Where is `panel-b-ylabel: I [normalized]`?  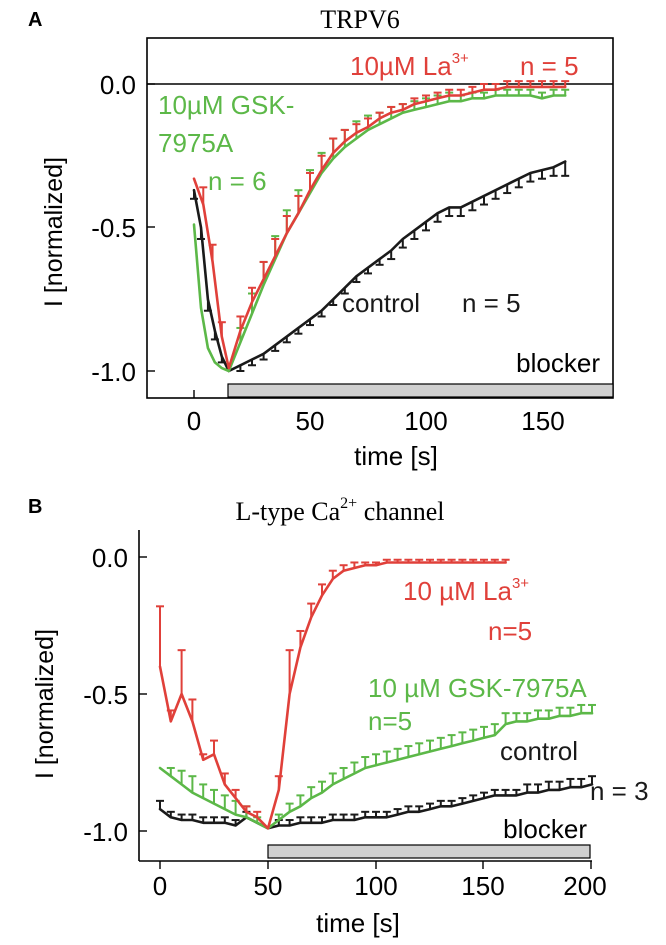 panel-b-ylabel: I [normalized] is located at coordinates (45, 704).